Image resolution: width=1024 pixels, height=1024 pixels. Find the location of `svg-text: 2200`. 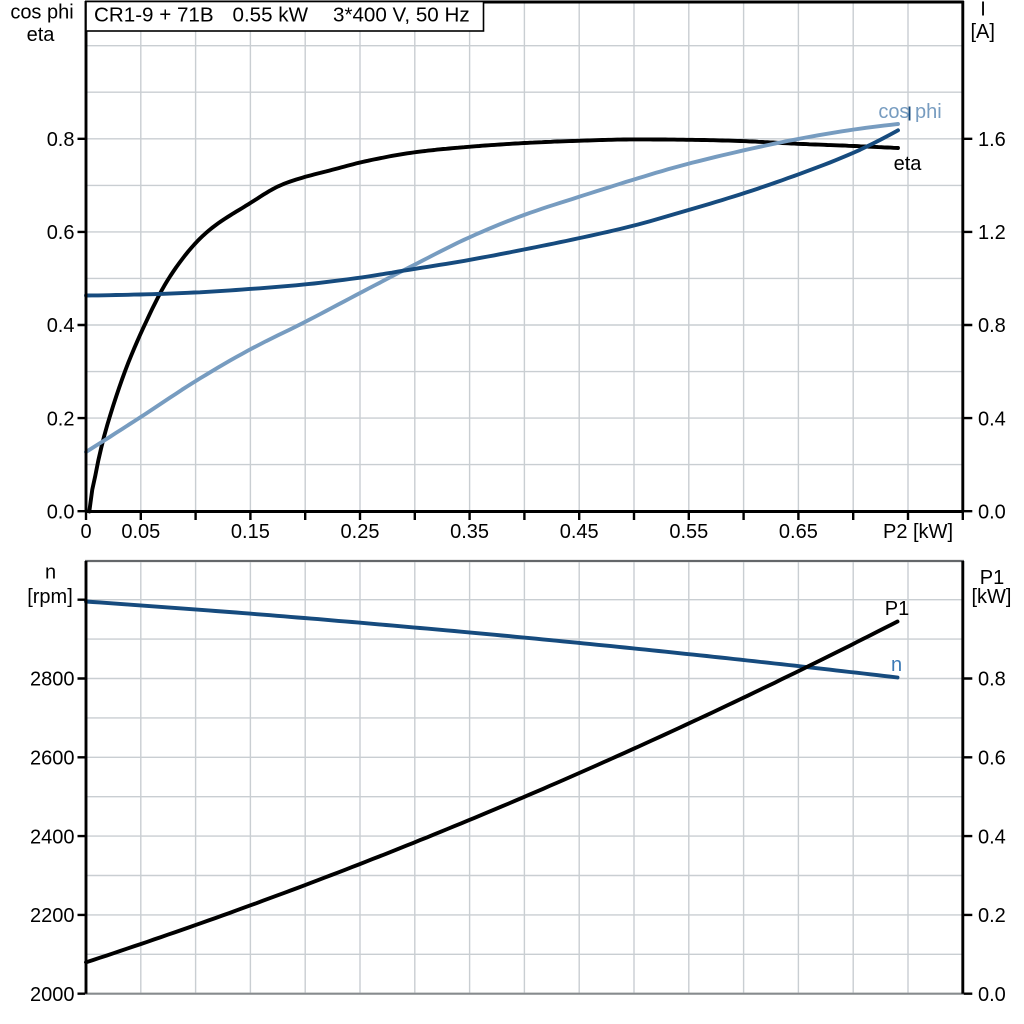

svg-text: 2200 is located at coordinates (52, 916).